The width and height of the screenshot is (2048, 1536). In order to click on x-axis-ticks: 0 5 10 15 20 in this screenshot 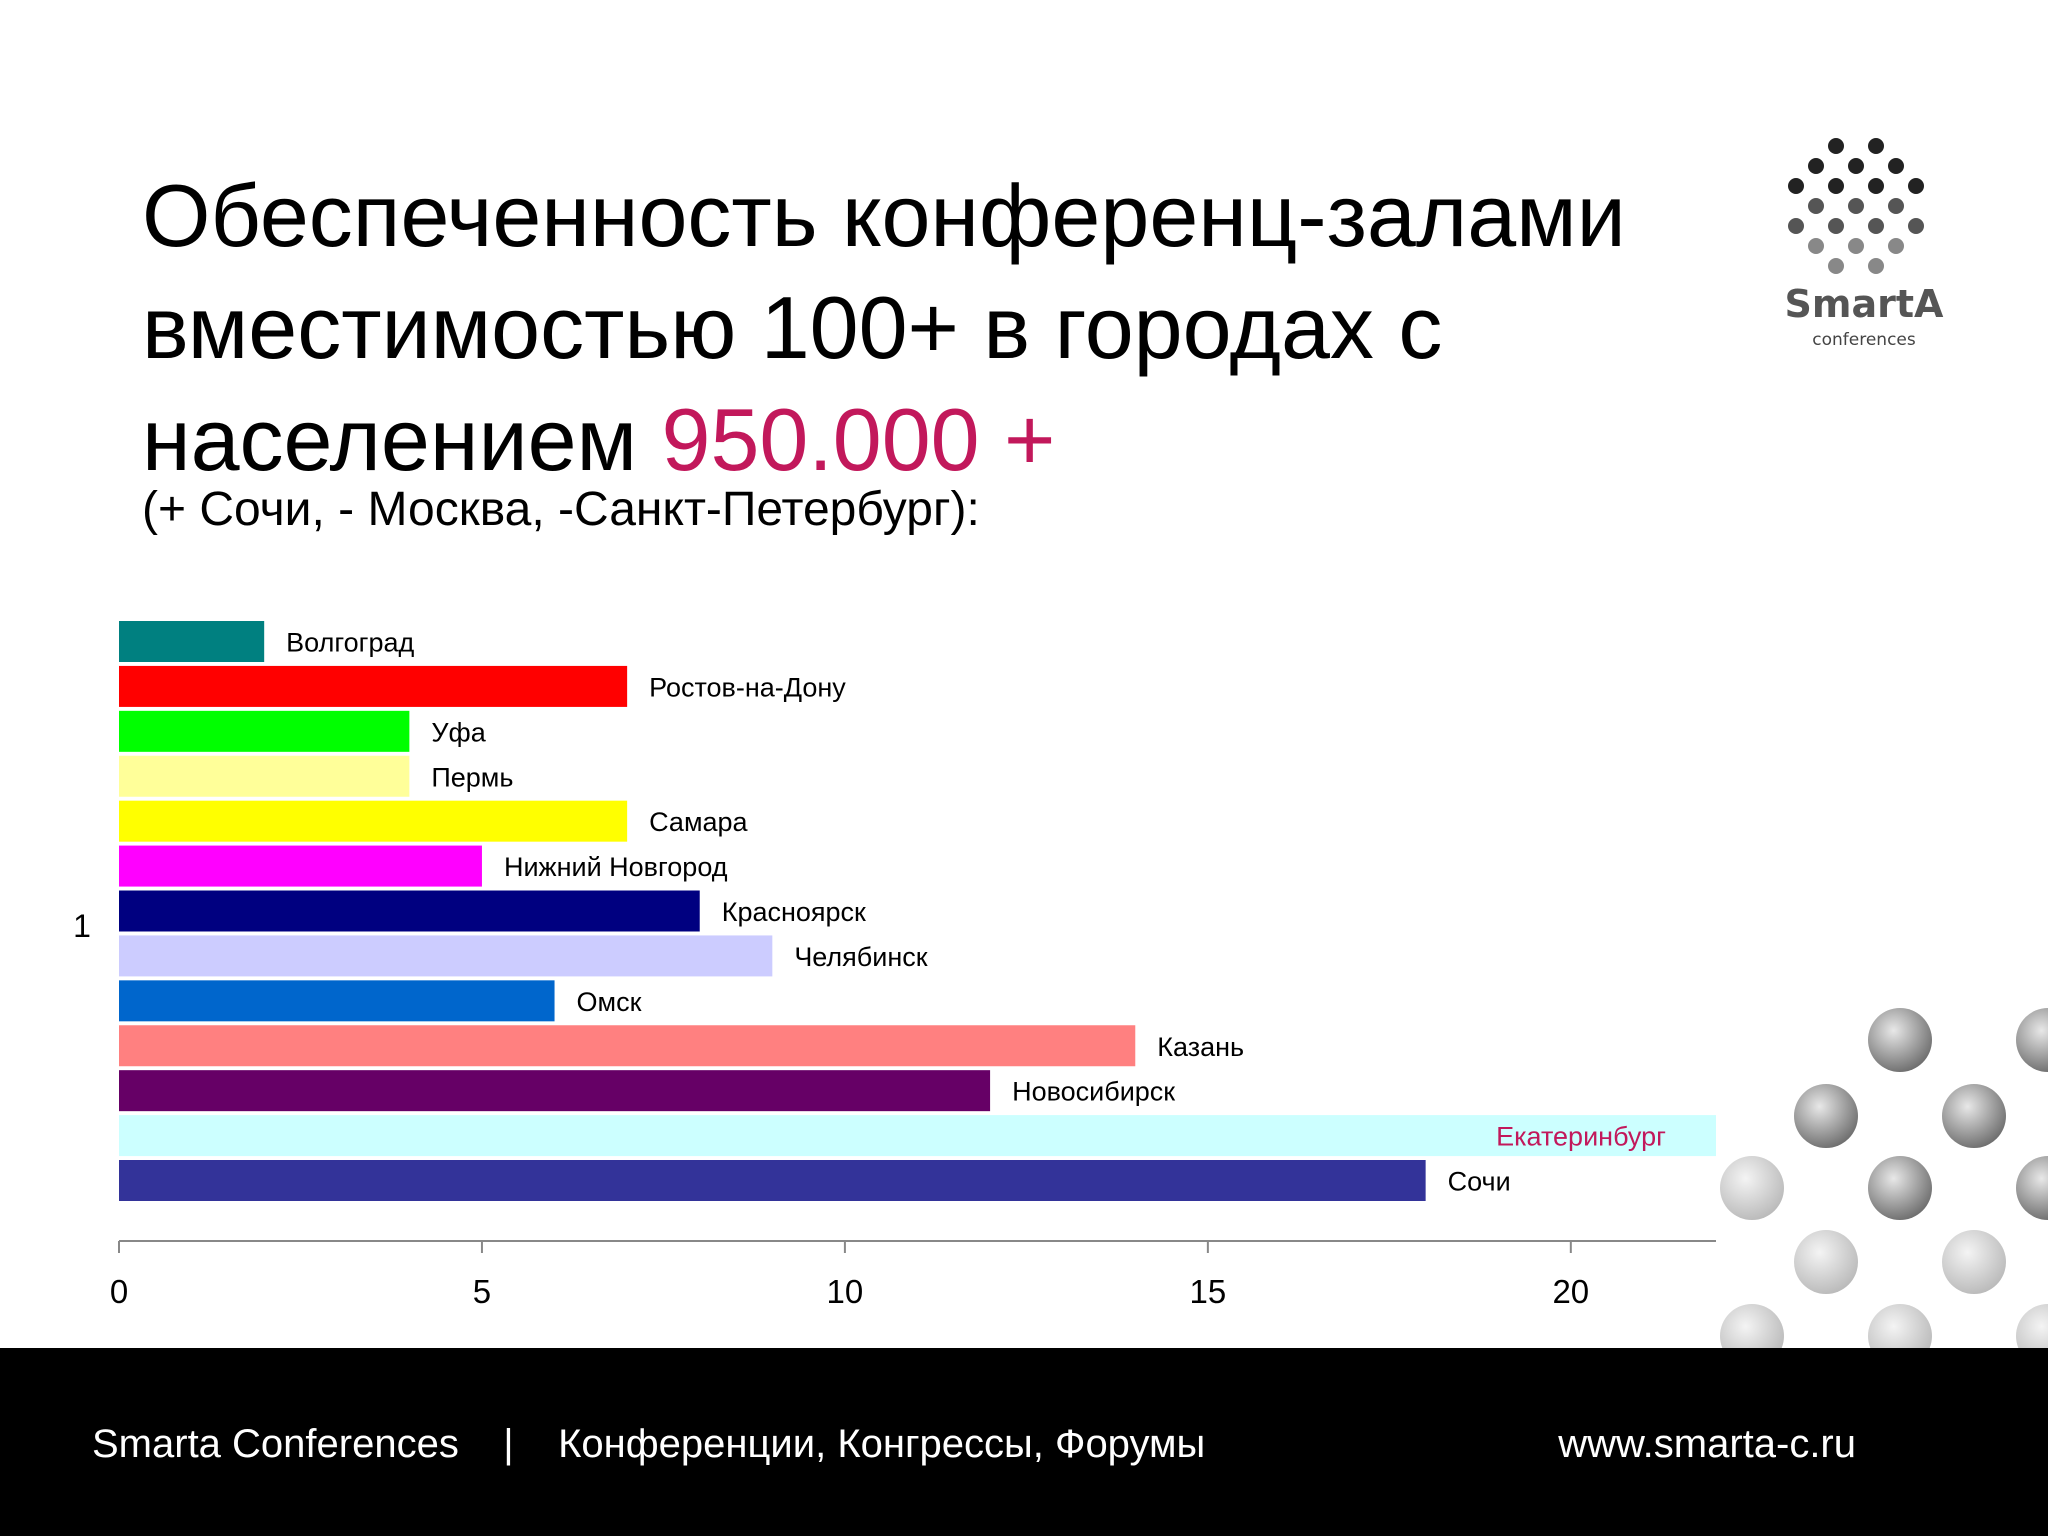, I will do `click(849, 1275)`.